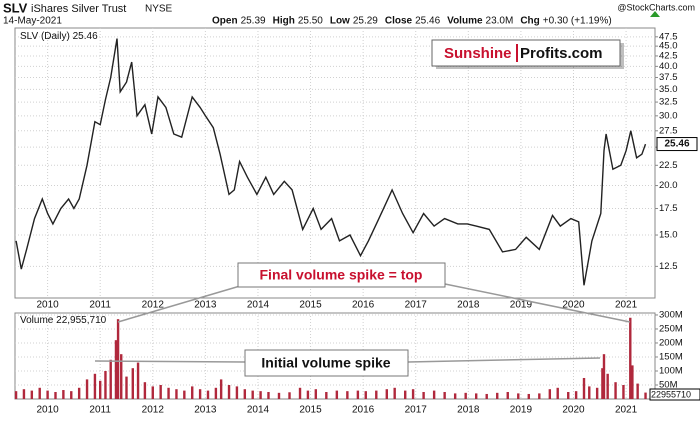  Describe the element at coordinates (526, 53) in the screenshot. I see `logo-box` at that location.